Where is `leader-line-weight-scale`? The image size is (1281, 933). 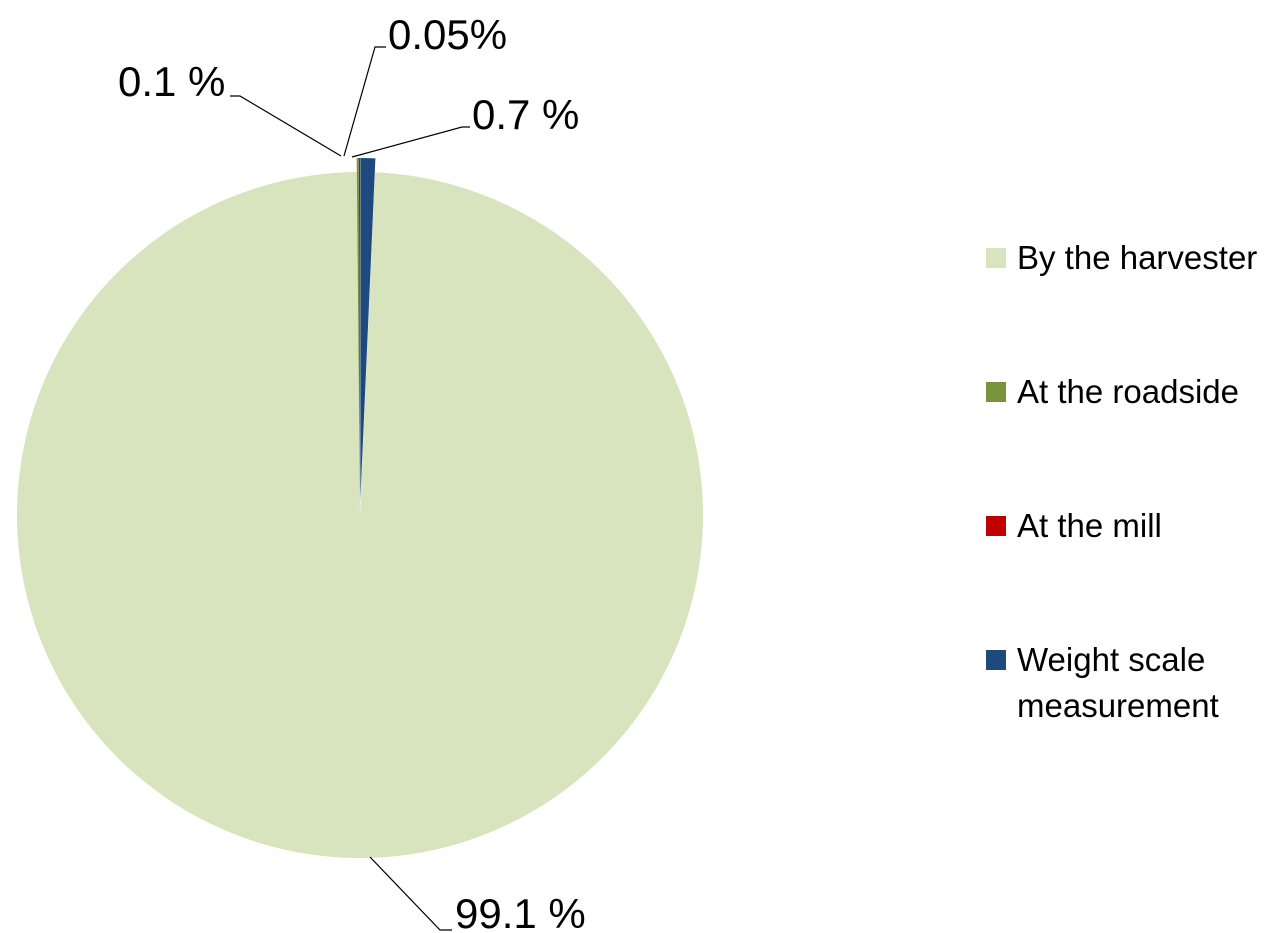
leader-line-weight-scale is located at coordinates (410, 142).